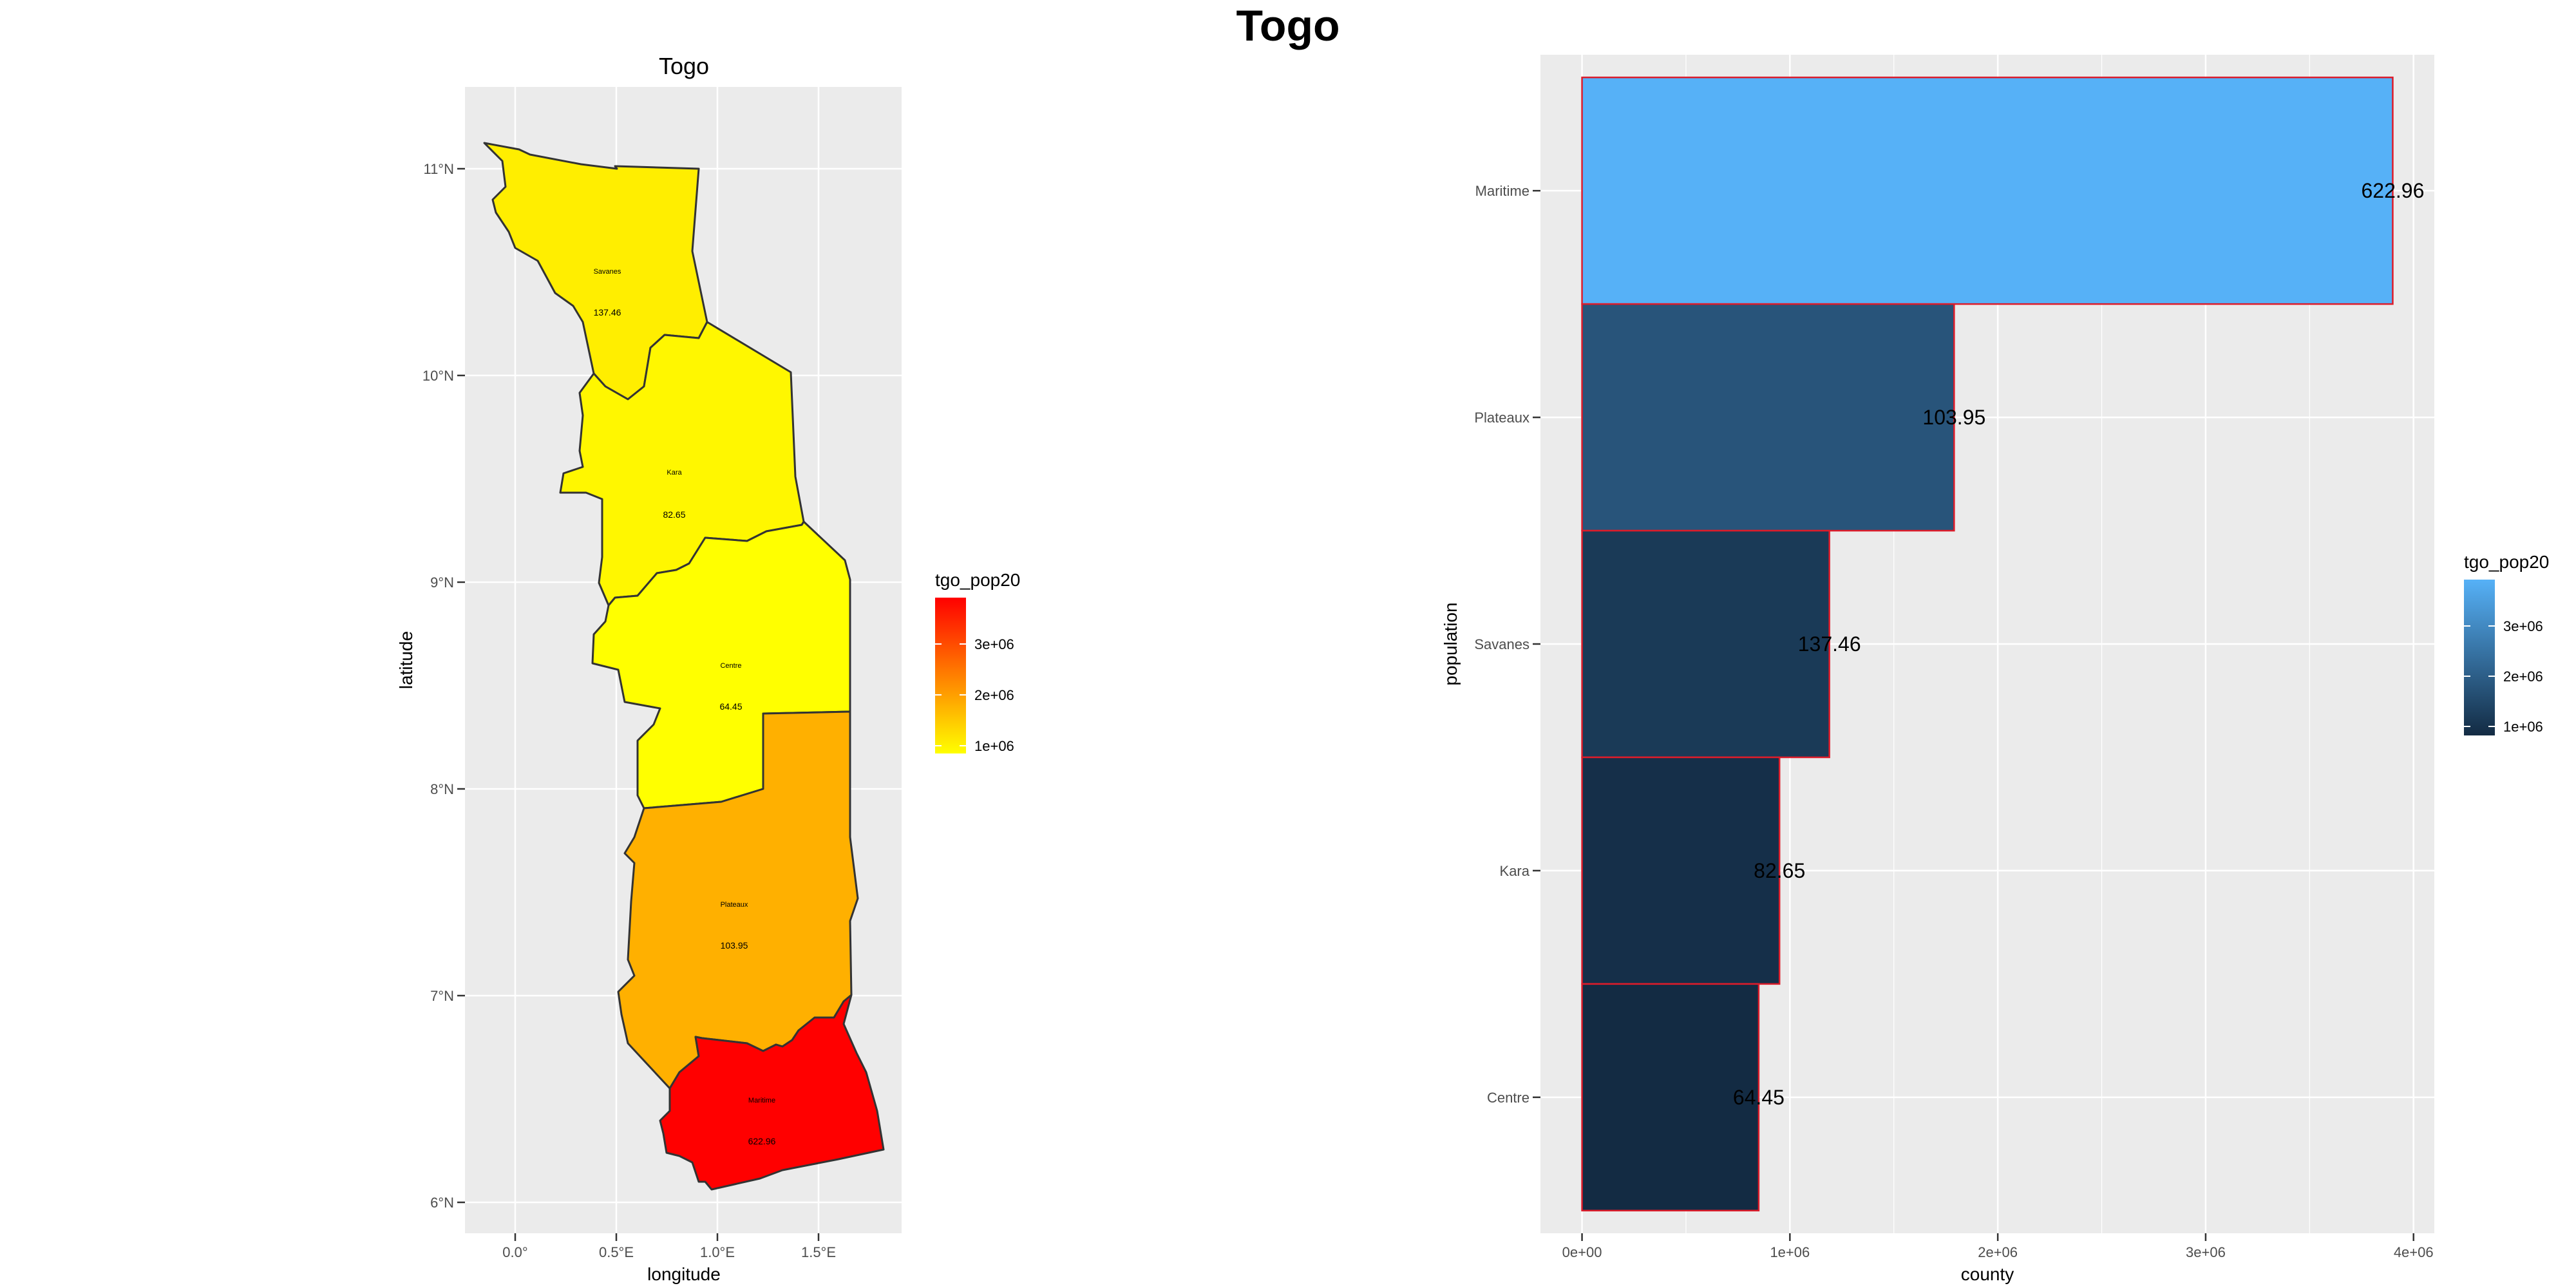 This screenshot has width=2576, height=1288. I want to click on bar-legend-label-0: 3e+06, so click(2523, 626).